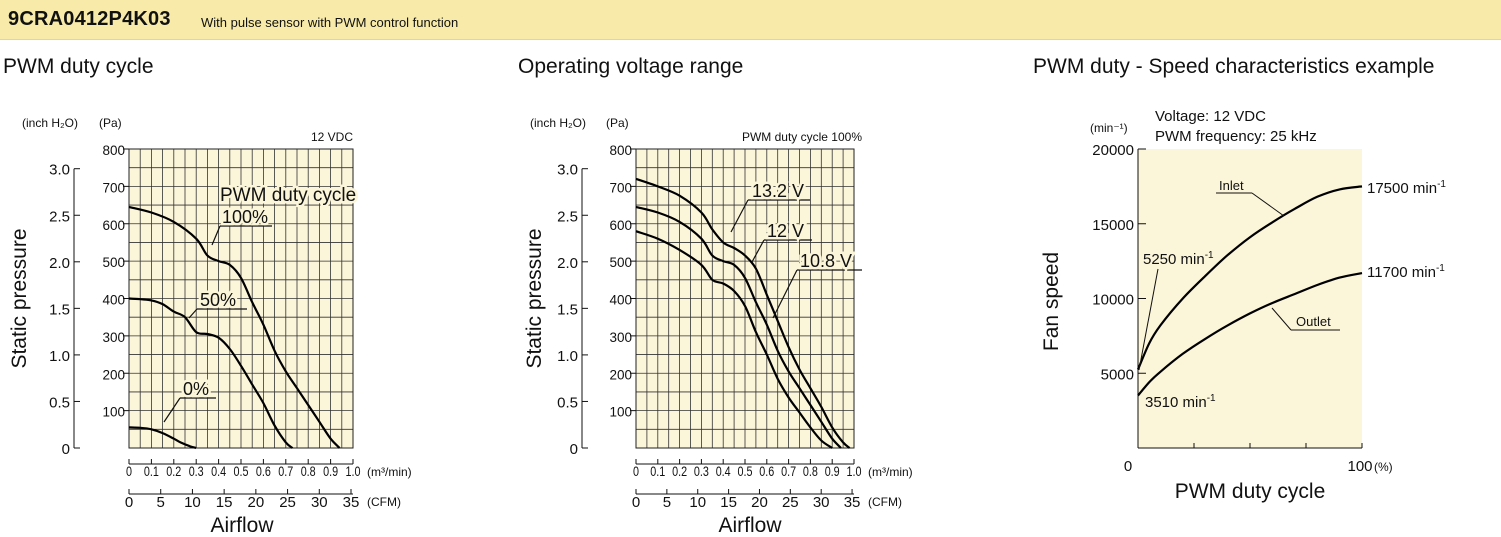 Image resolution: width=1501 pixels, height=537 pixels. What do you see at coordinates (826, 261) in the screenshot?
I see `series-label: 10.8 V` at bounding box center [826, 261].